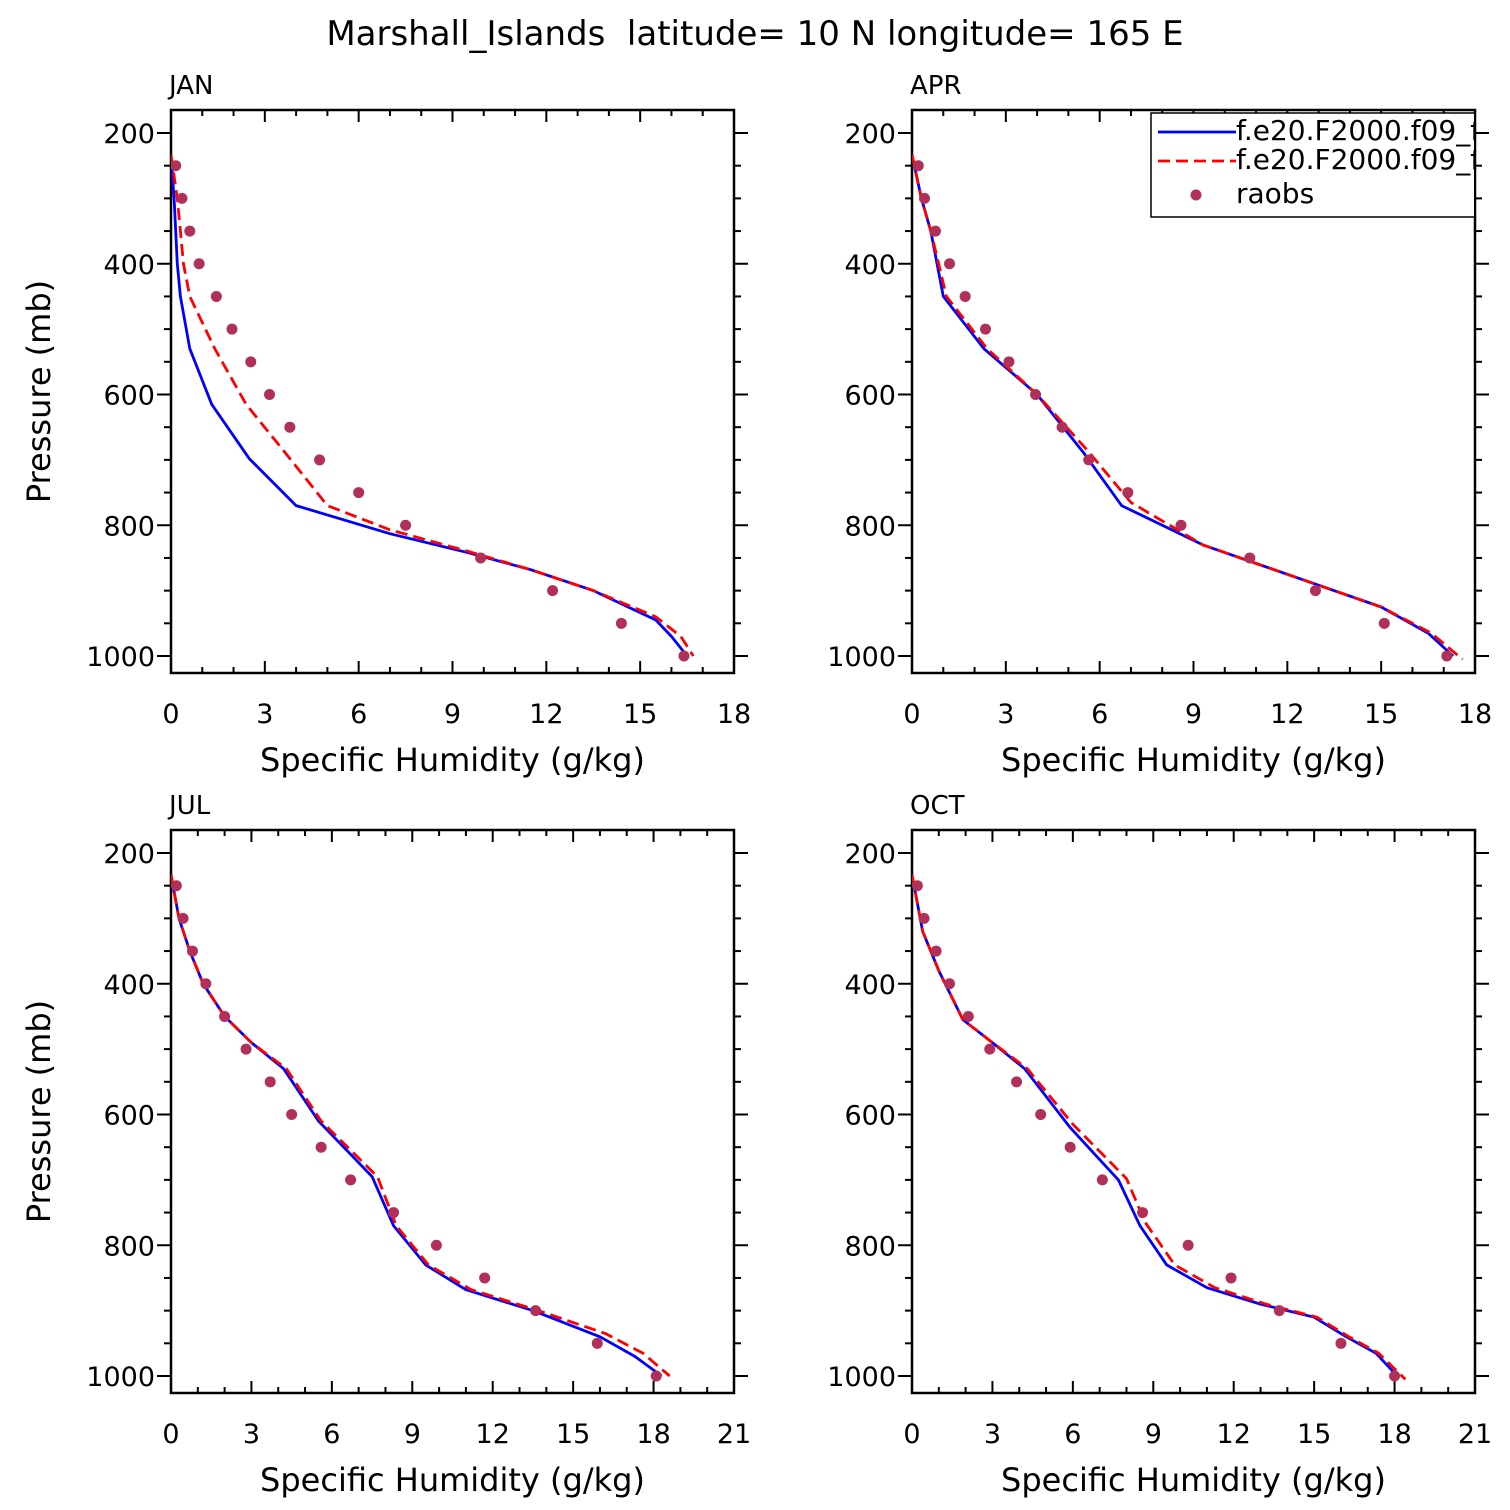  Describe the element at coordinates (189, 806) in the screenshot. I see `panel-label: JUL` at that location.